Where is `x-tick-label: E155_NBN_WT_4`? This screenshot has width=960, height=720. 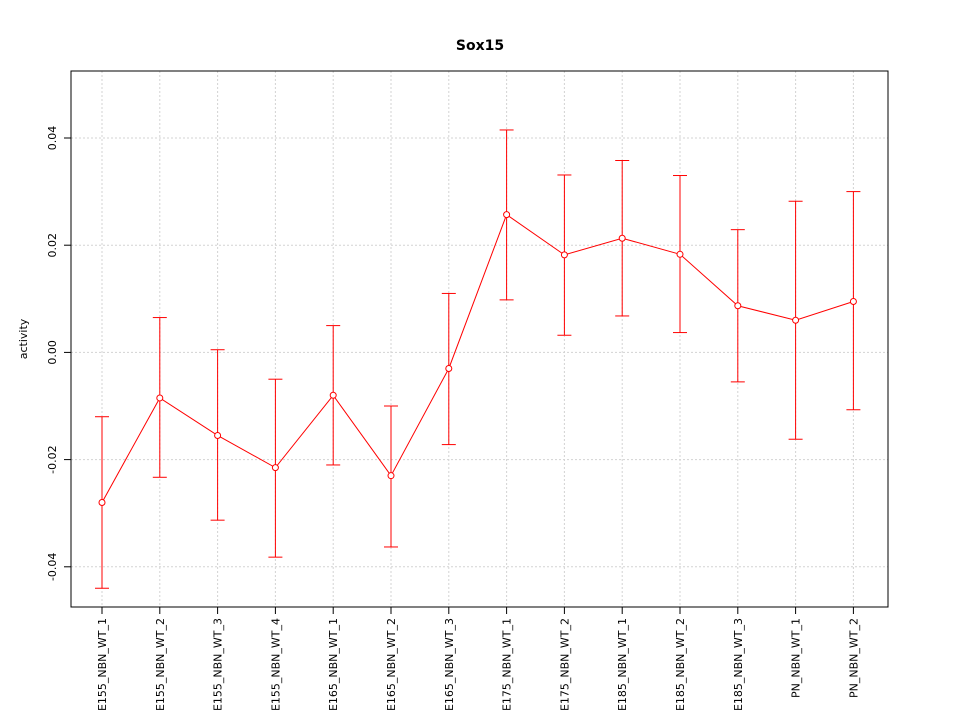
x-tick-label: E155_NBN_WT_4 is located at coordinates (275, 664).